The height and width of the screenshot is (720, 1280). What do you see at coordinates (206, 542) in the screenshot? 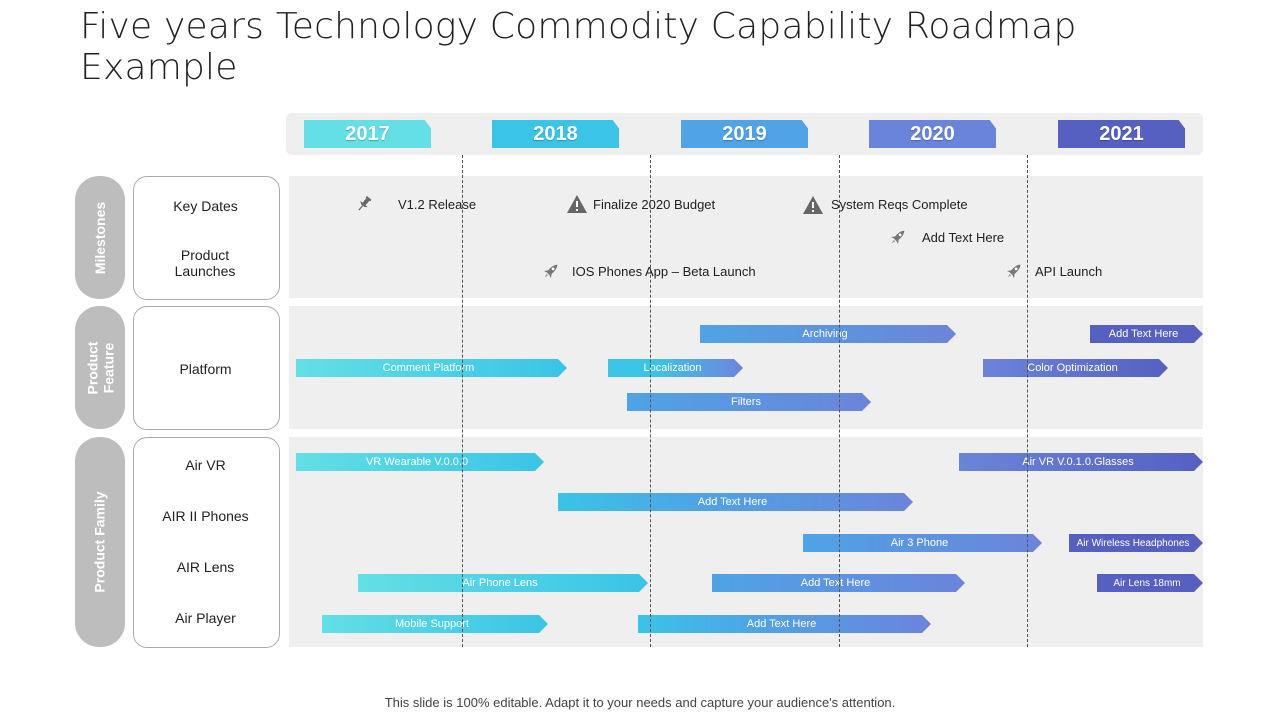
I see `product-family-label-box` at bounding box center [206, 542].